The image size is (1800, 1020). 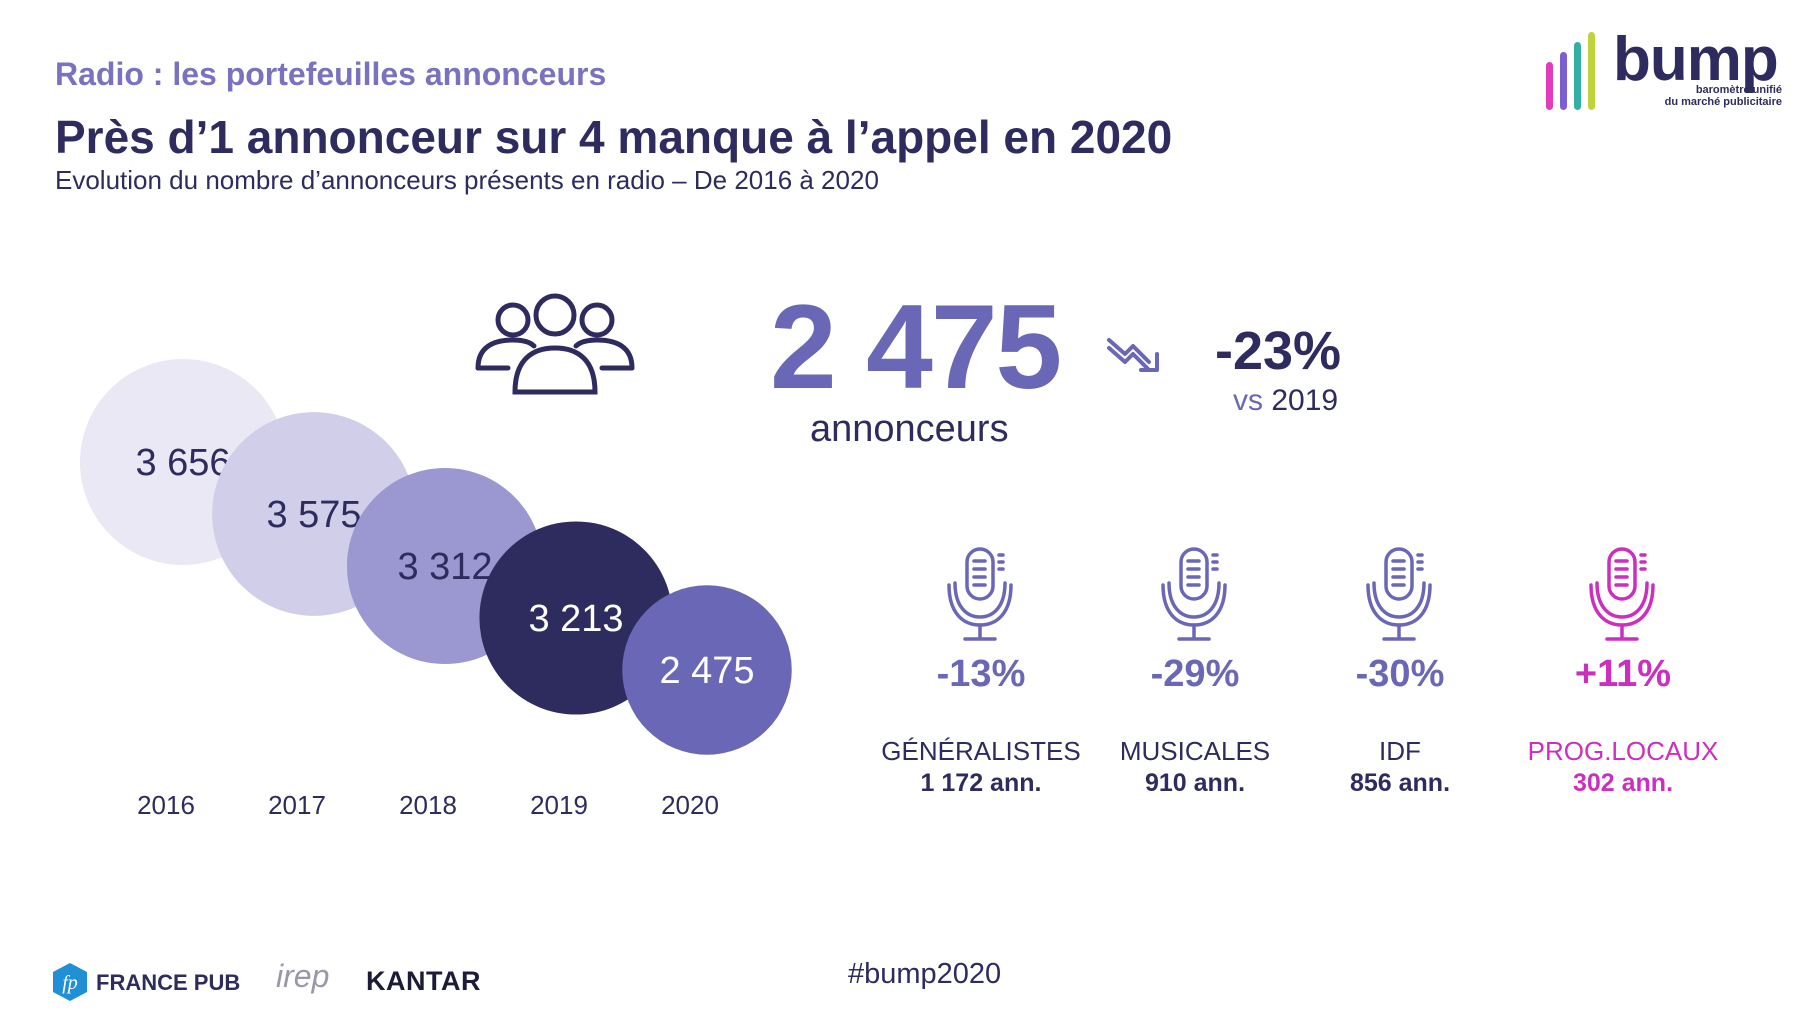 I want to click on hashtag: #bump2020, so click(x=925, y=974).